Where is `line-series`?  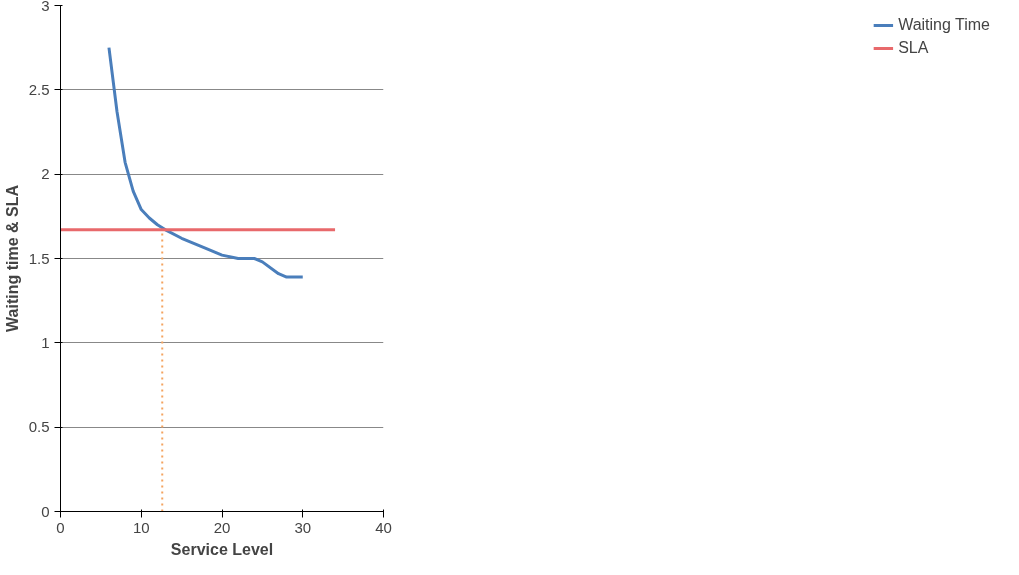 line-series is located at coordinates (206, 162).